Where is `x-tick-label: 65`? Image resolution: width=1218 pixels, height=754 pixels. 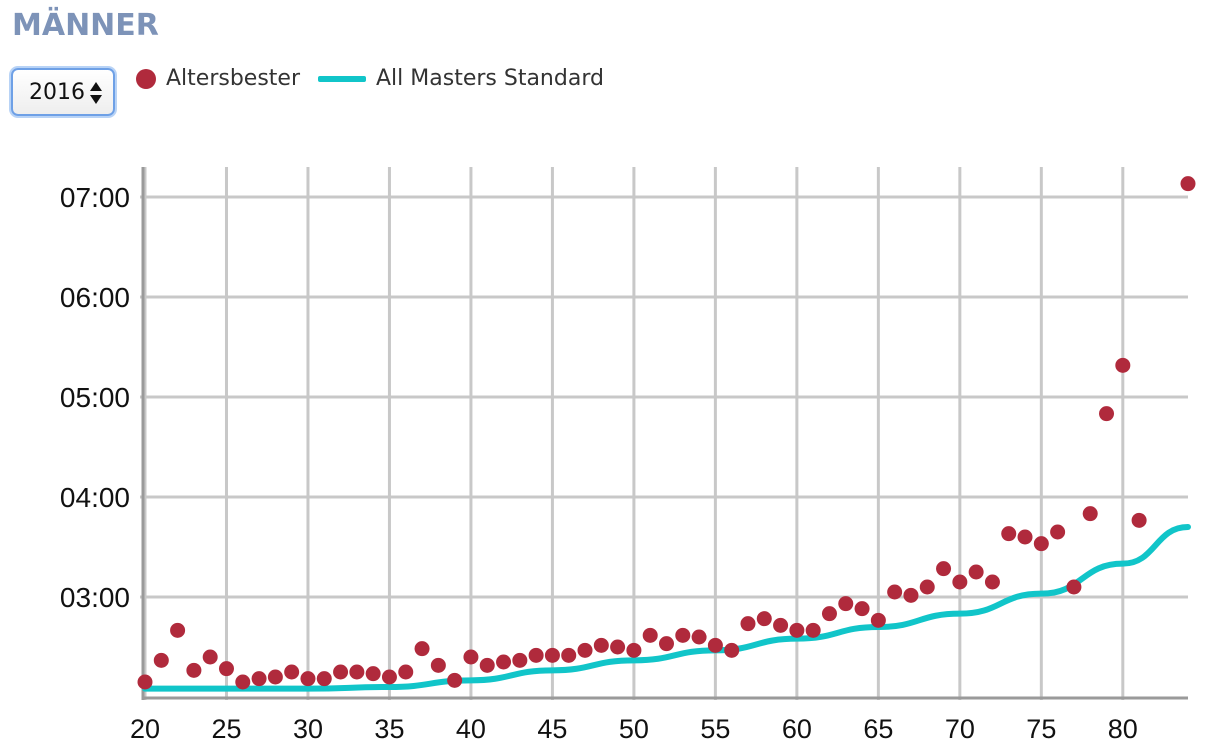 x-tick-label: 65 is located at coordinates (878, 729).